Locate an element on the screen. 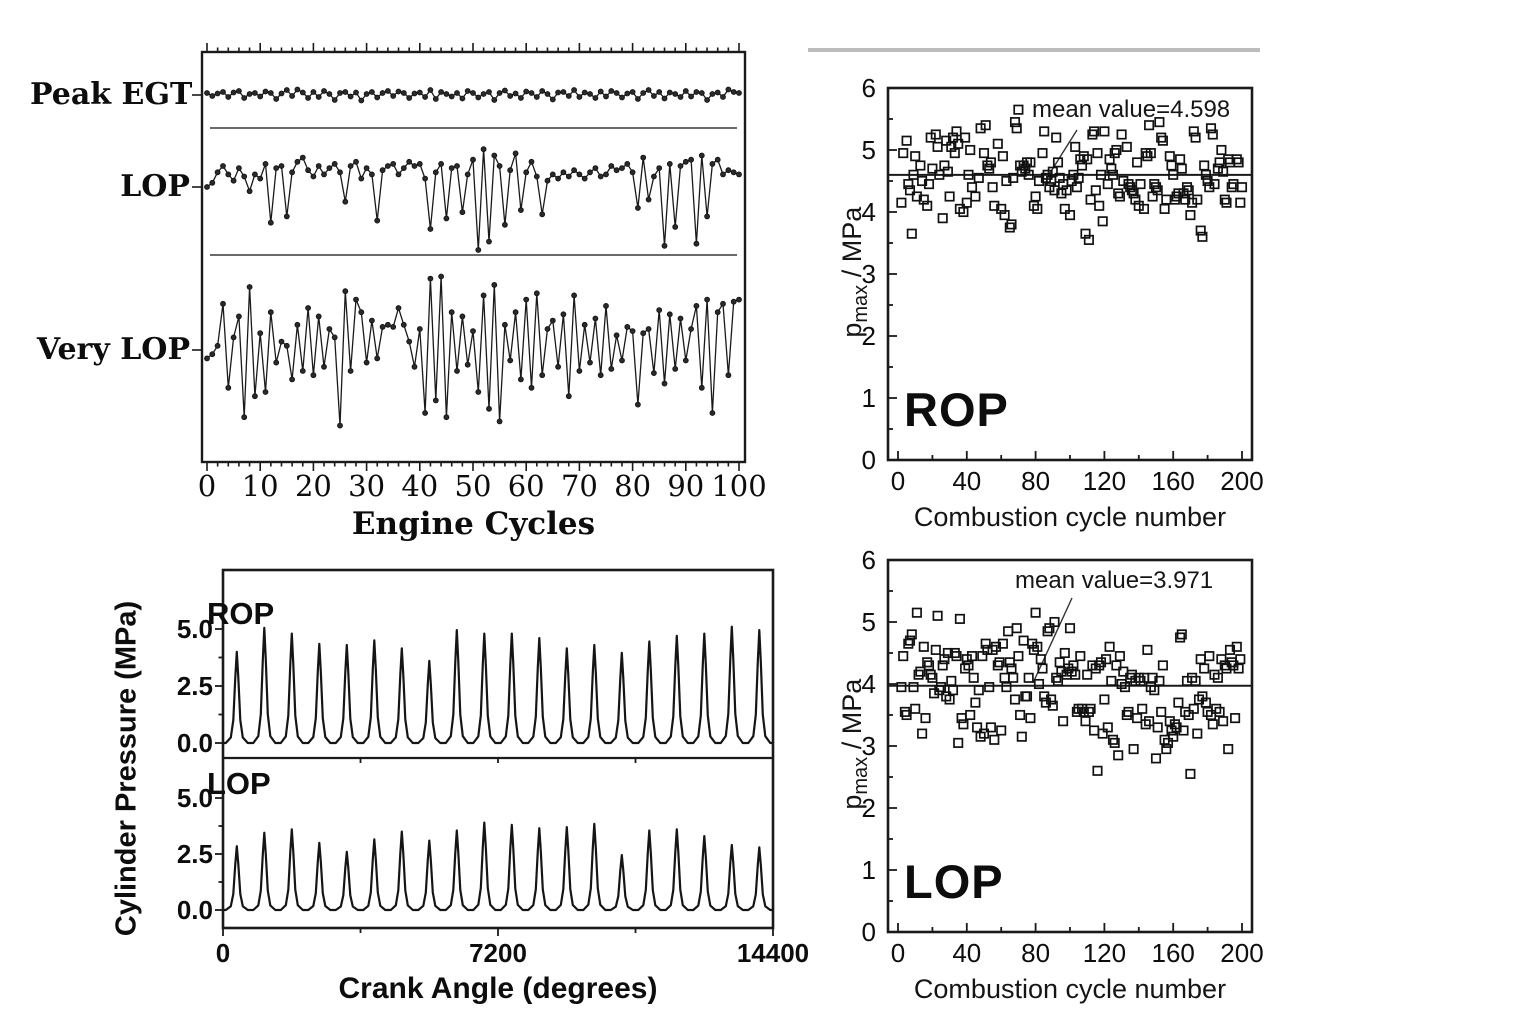 Image resolution: width=1536 pixels, height=1011 pixels. tick-label: 60 is located at coordinates (526, 486).